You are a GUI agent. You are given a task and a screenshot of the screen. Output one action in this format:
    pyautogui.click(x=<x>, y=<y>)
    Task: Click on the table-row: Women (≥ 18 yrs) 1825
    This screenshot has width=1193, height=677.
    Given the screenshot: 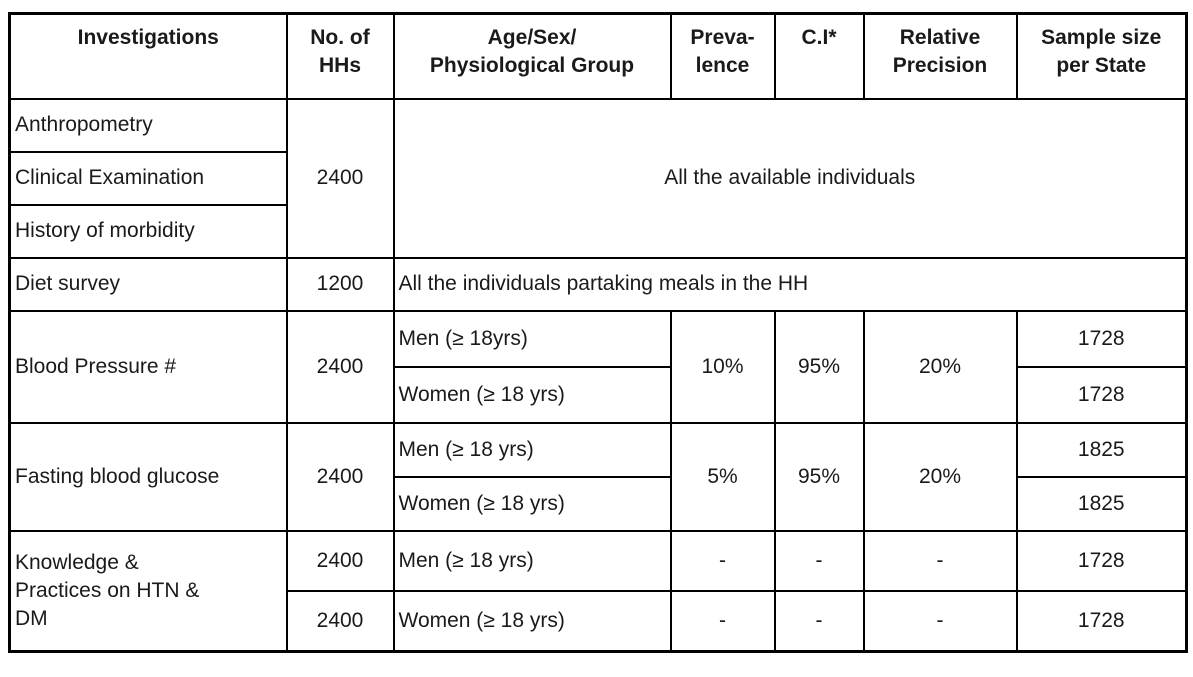 What is the action you would take?
    pyautogui.click(x=599, y=503)
    